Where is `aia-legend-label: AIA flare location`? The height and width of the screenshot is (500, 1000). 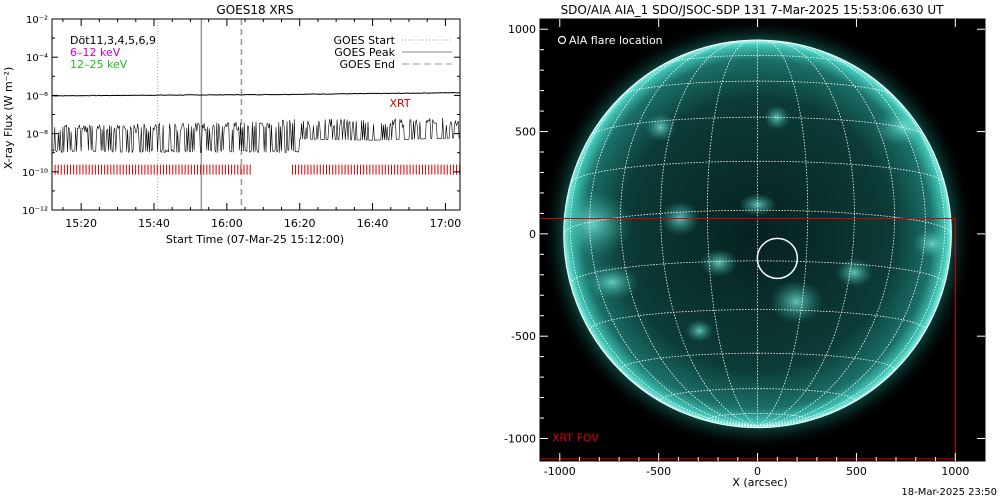 aia-legend-label: AIA flare location is located at coordinates (616, 40).